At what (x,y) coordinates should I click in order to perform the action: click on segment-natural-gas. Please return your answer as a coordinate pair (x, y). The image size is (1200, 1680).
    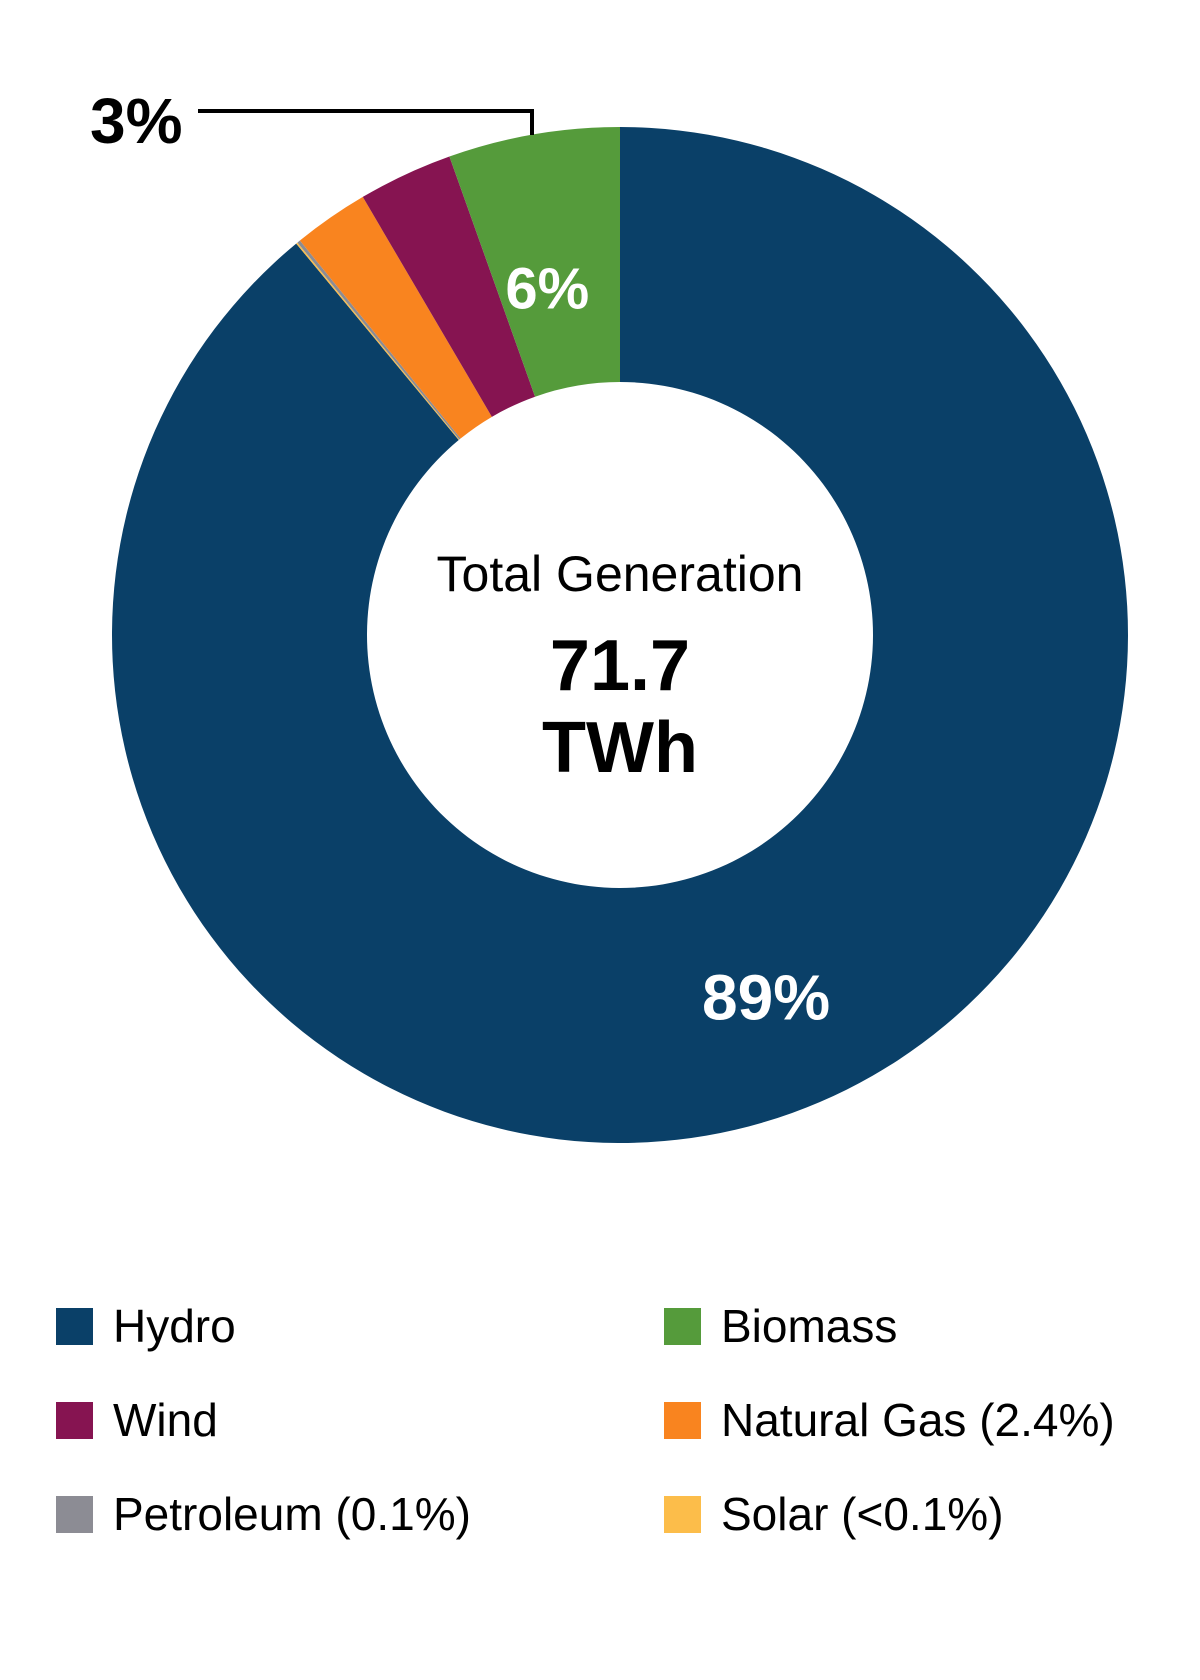
    Looking at the image, I should click on (395, 317).